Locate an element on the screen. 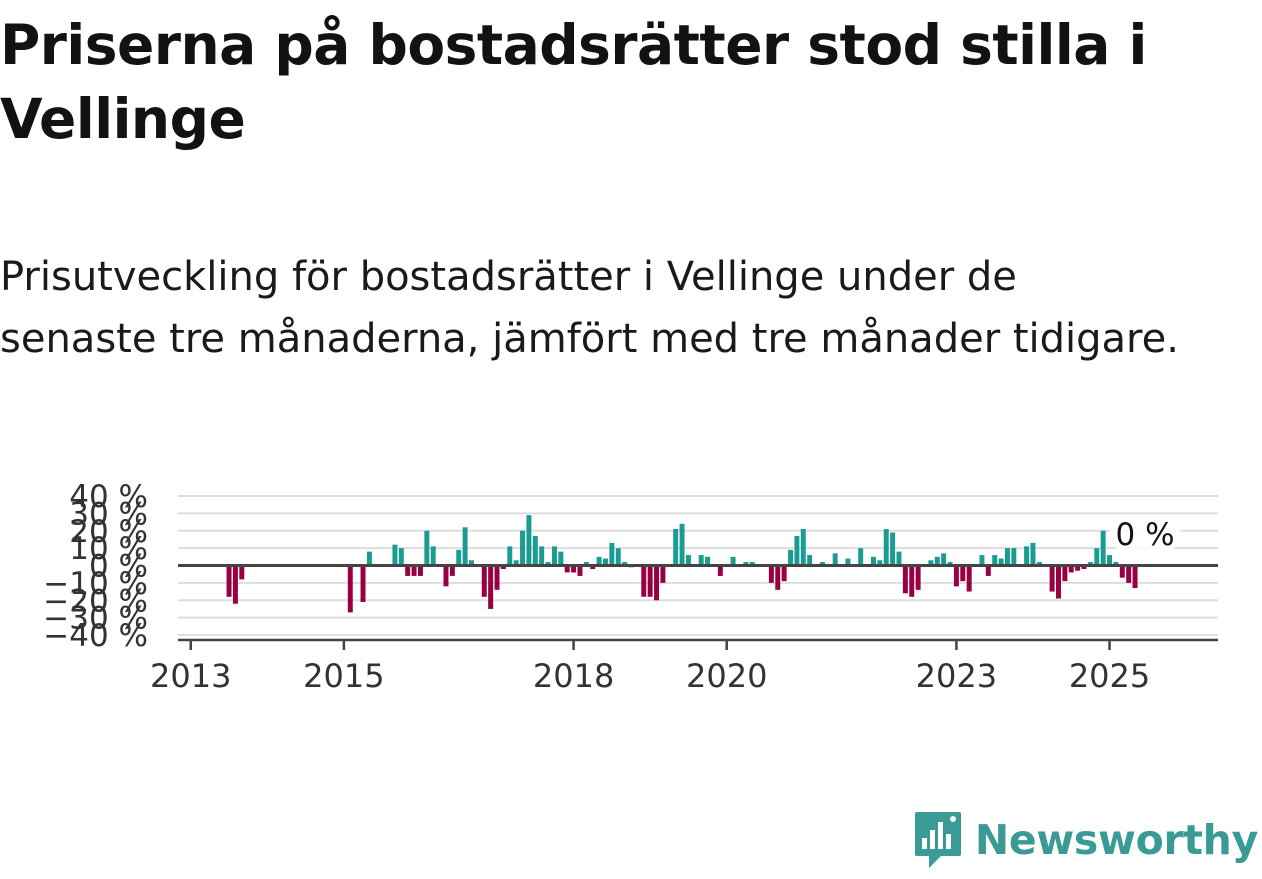 The image size is (1262, 879). y-tick-label: −30 % is located at coordinates (95, 619).